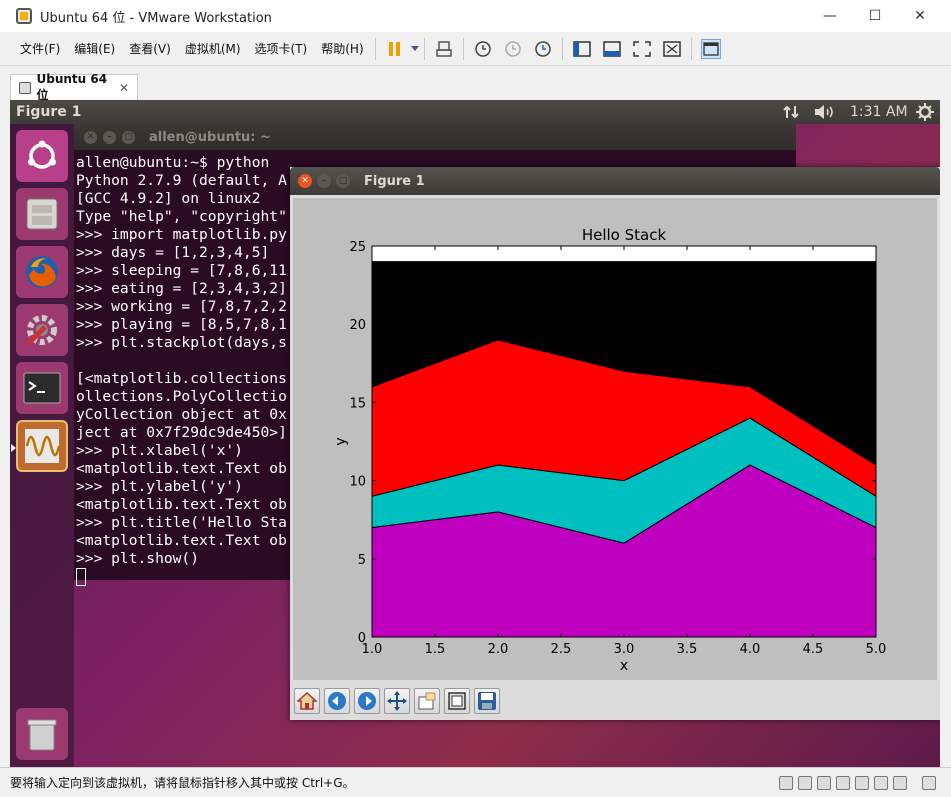 Image resolution: width=951 pixels, height=797 pixels. What do you see at coordinates (862, 782) in the screenshot?
I see `printer-icon` at bounding box center [862, 782].